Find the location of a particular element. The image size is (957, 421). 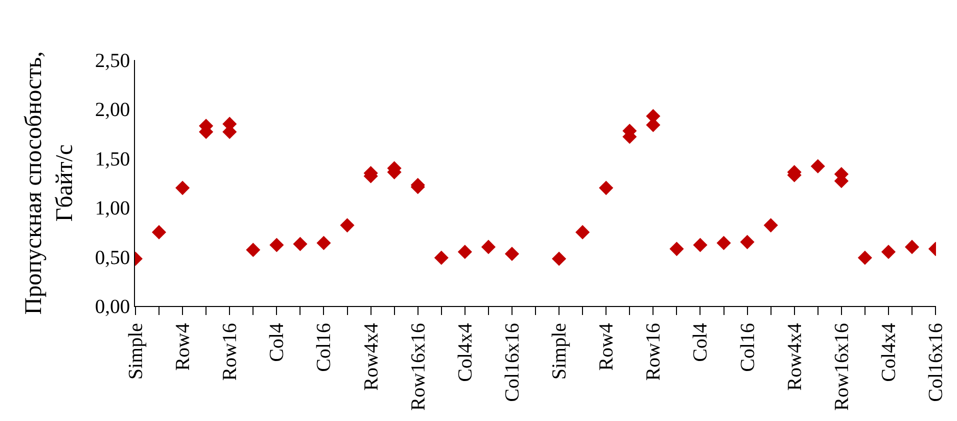

y-tick-label: 1,00 is located at coordinates (112, 209).